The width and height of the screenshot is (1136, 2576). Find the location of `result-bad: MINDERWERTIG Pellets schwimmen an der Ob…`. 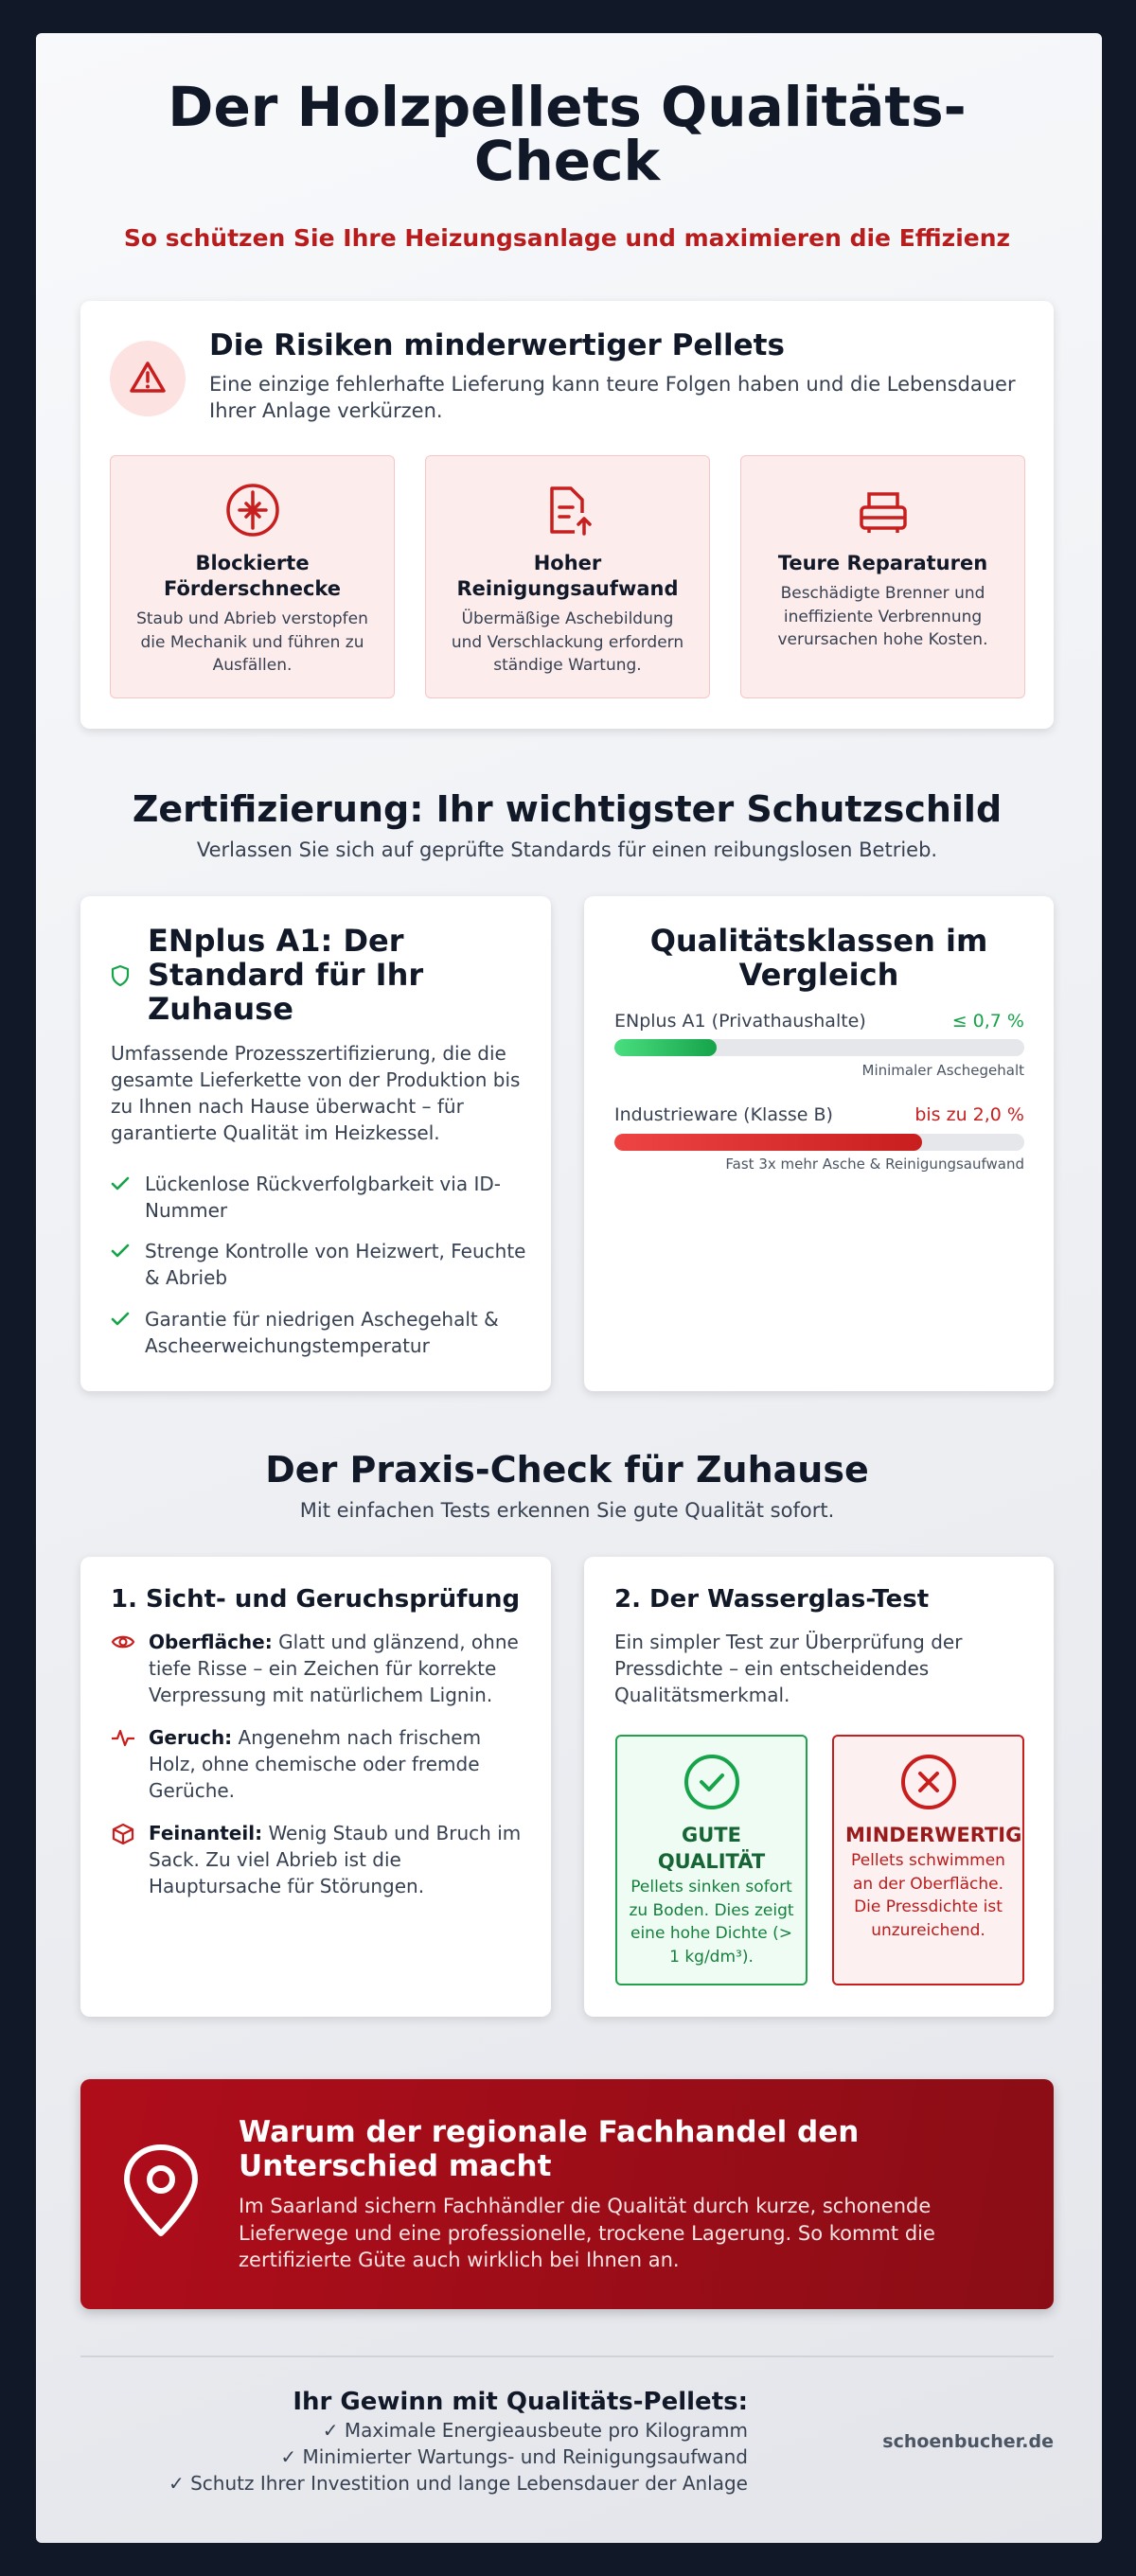

result-bad: MINDERWERTIG Pellets schwimmen an der Ob… is located at coordinates (928, 1860).